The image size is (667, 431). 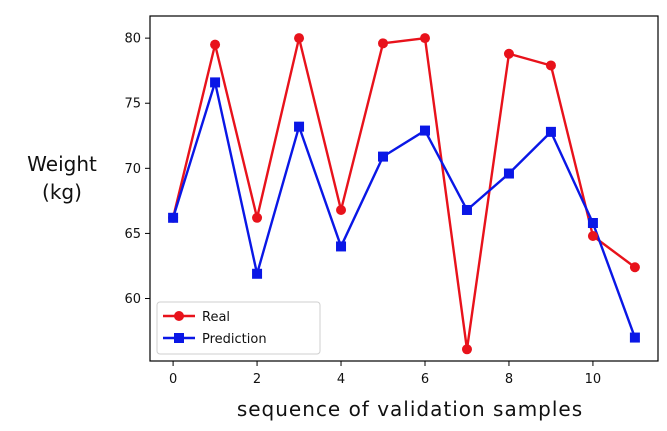 What do you see at coordinates (132, 39) in the screenshot?
I see `y-tick-label: 80` at bounding box center [132, 39].